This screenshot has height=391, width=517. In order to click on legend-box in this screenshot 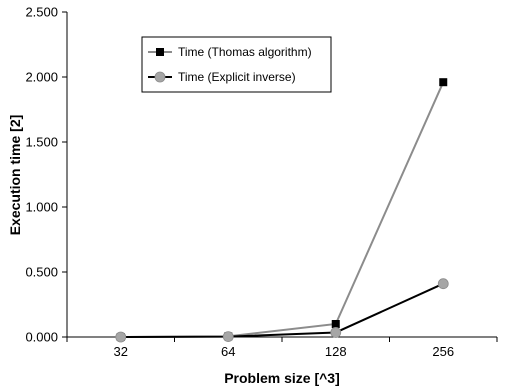, I will do `click(236, 64)`.